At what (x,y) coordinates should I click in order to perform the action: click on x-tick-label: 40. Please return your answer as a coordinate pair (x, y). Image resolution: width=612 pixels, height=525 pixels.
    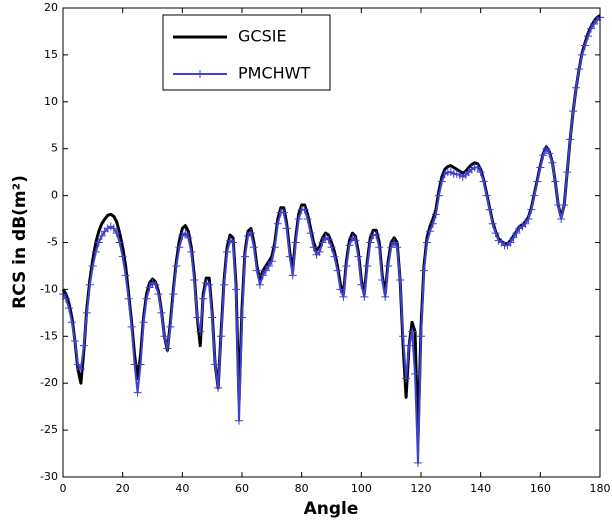
    Looking at the image, I should click on (182, 488).